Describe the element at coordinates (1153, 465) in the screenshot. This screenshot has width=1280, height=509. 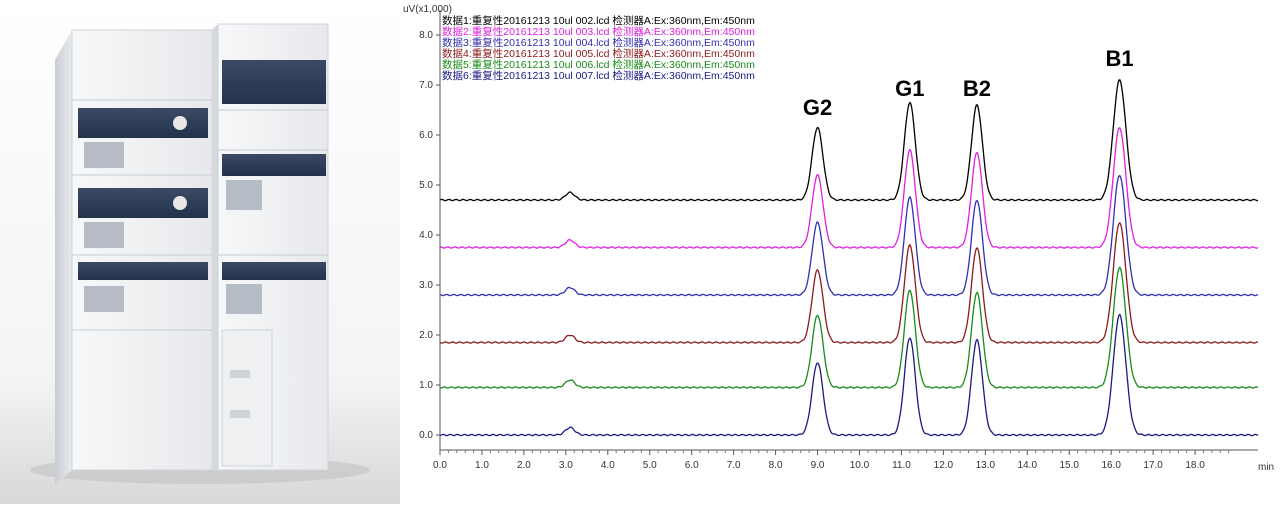
I see `x-tick-label: 17.0` at that location.